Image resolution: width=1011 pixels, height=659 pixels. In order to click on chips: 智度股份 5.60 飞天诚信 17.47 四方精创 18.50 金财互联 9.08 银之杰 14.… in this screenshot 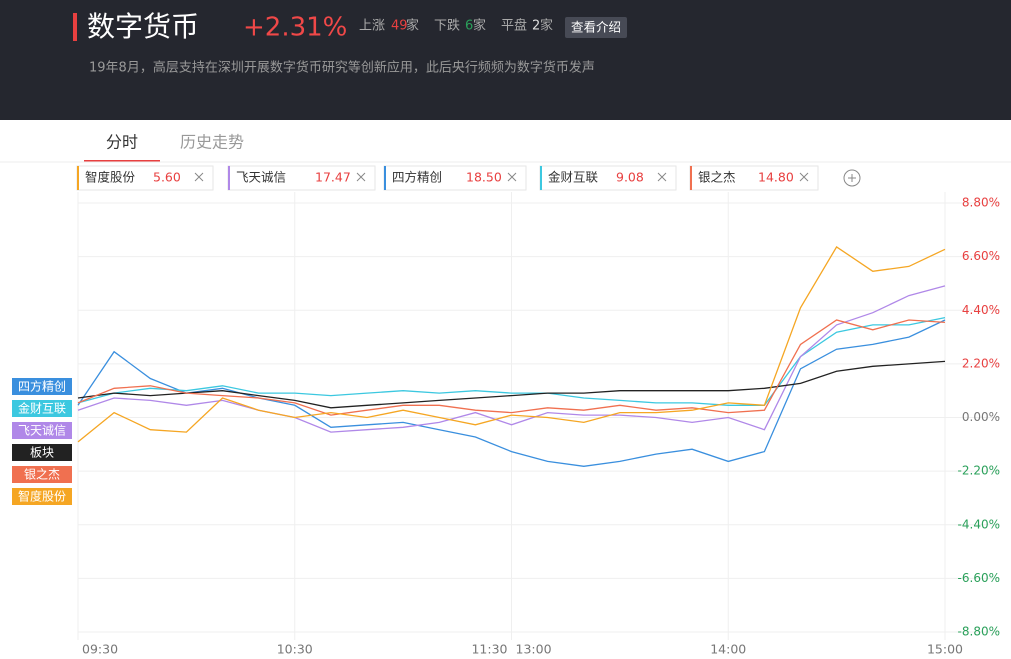, I will do `click(447, 178)`.